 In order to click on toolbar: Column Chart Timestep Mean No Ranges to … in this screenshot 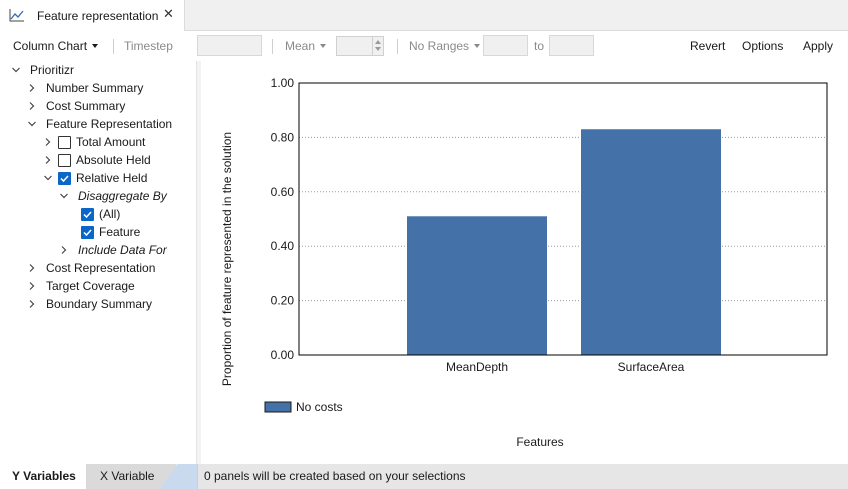, I will do `click(424, 46)`.